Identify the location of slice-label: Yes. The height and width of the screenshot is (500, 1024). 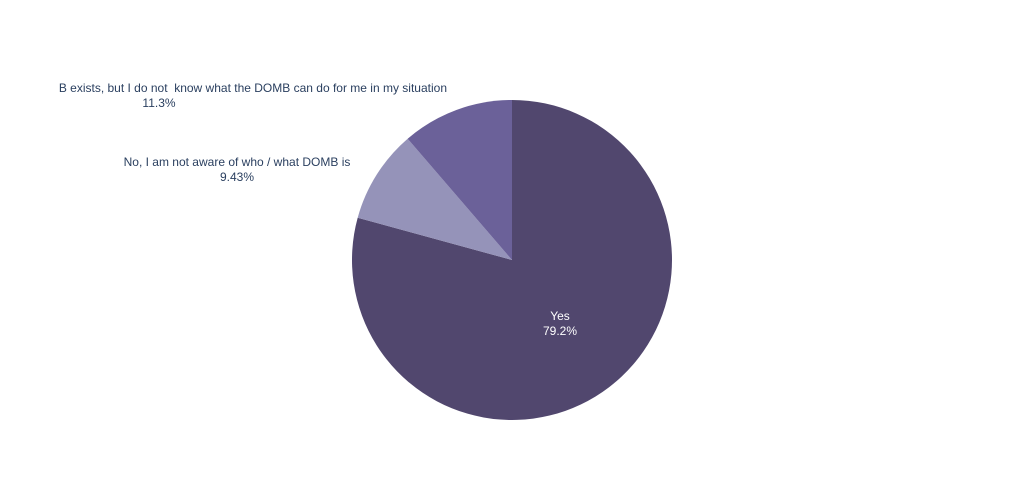
(560, 316).